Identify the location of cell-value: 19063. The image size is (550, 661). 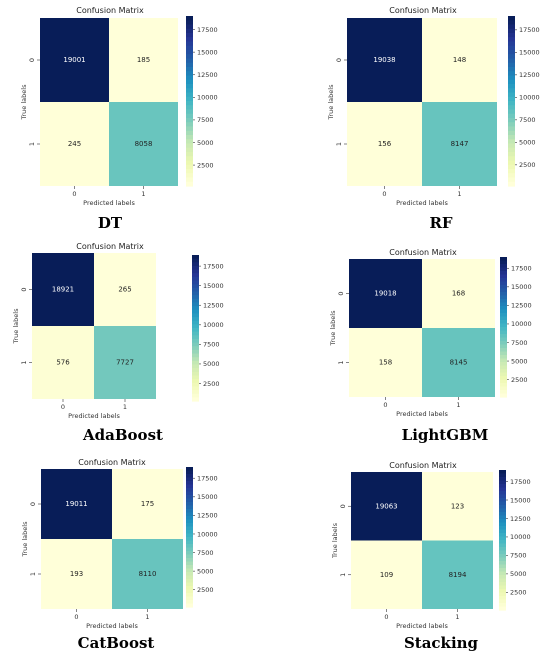
(386, 506).